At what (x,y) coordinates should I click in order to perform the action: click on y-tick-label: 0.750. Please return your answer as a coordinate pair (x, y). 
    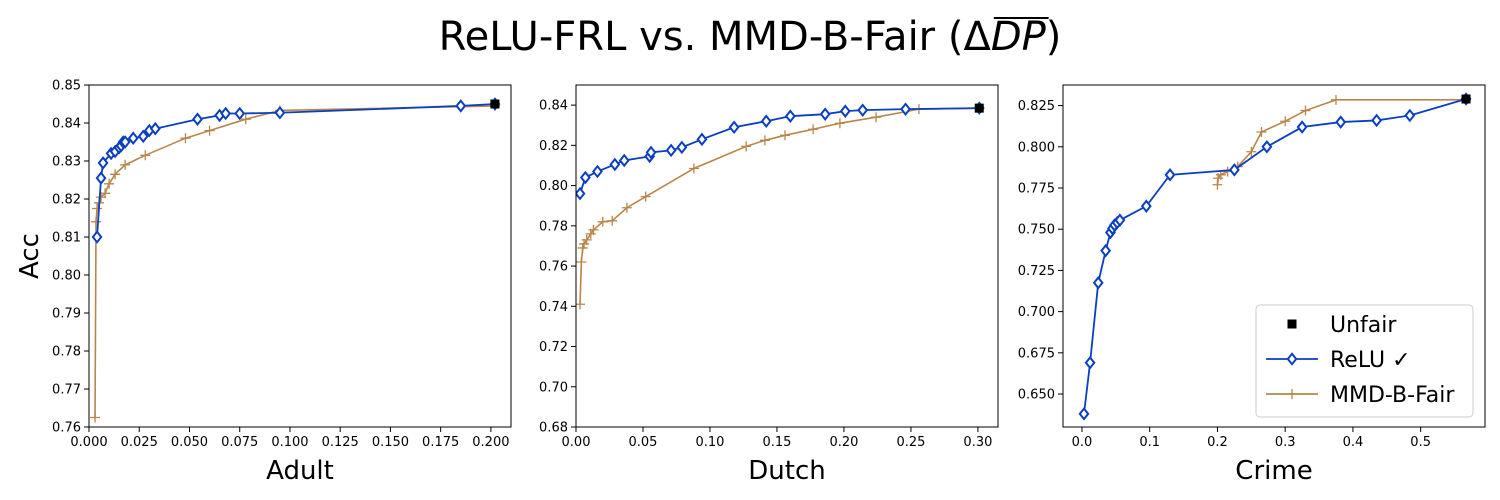
    Looking at the image, I should click on (1036, 230).